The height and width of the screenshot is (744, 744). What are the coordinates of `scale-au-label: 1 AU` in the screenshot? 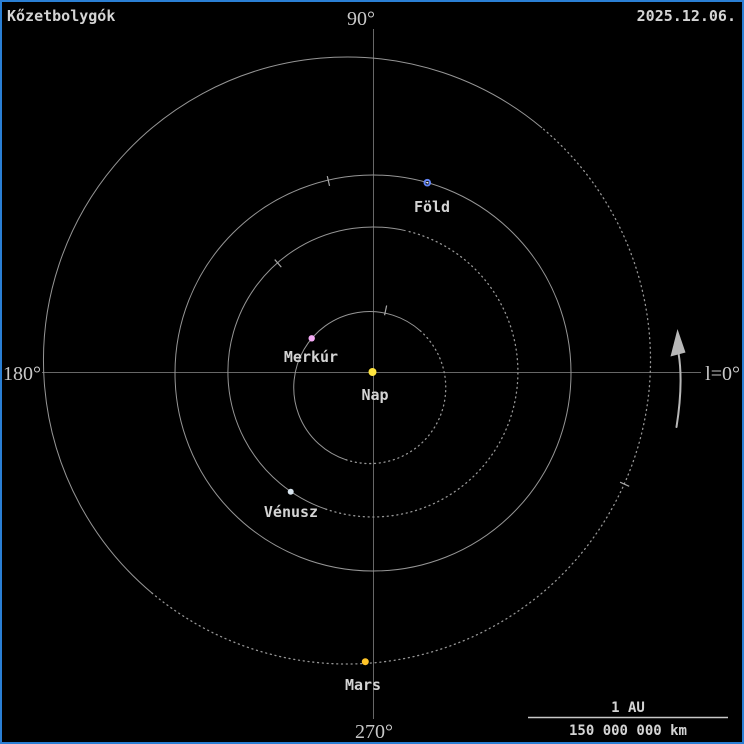 It's located at (628, 708).